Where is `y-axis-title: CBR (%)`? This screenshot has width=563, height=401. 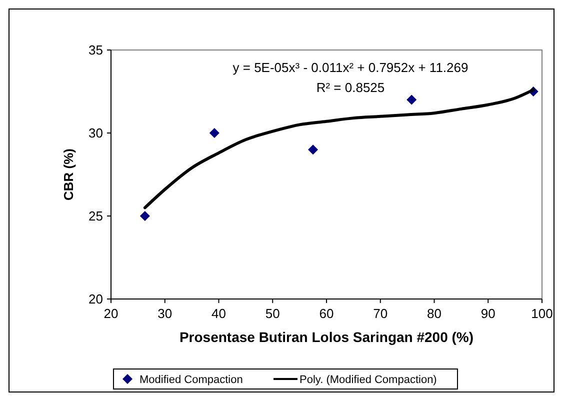 y-axis-title: CBR (%) is located at coordinates (68, 174).